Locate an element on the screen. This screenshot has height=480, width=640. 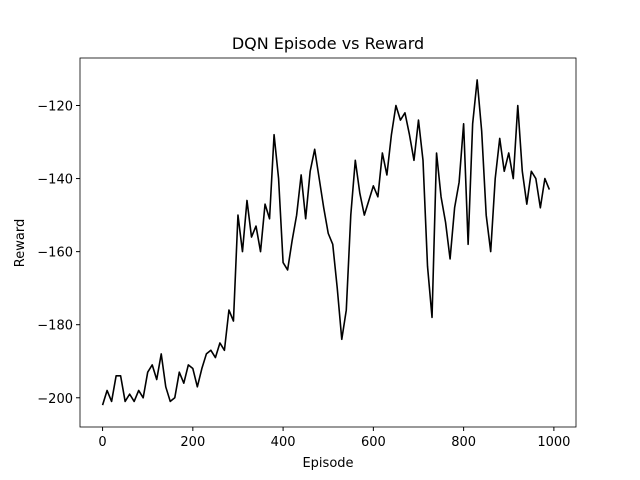
y-tick-label: −160 is located at coordinates (55, 253).